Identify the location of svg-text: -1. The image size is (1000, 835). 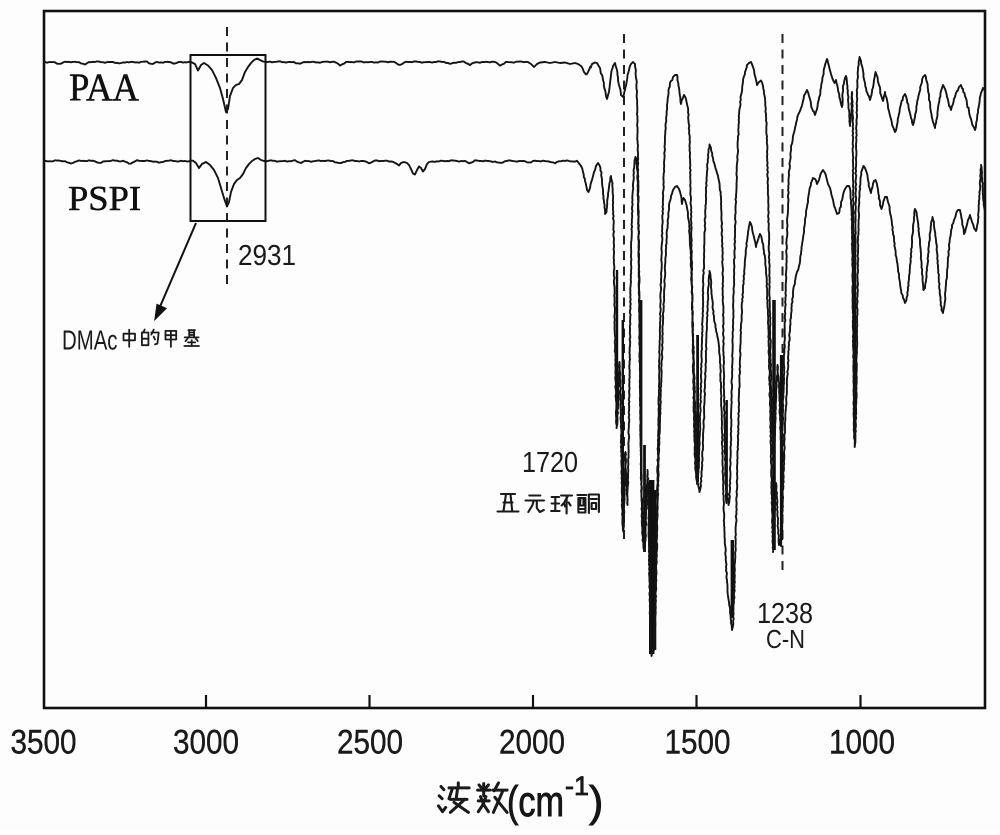
(577, 786).